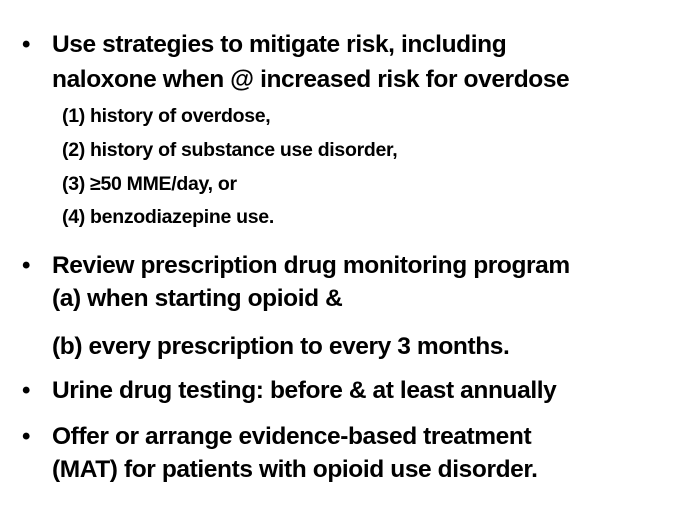 This screenshot has width=699, height=520. What do you see at coordinates (230, 150) in the screenshot?
I see `sub-item: (2) history of substance use disorder,` at bounding box center [230, 150].